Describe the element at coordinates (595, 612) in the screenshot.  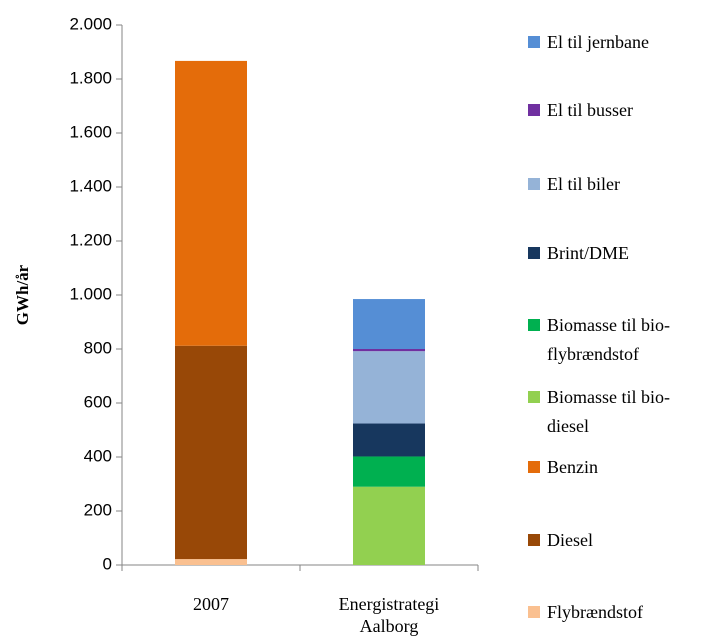
I see `legend-label: Flybrændstof` at that location.